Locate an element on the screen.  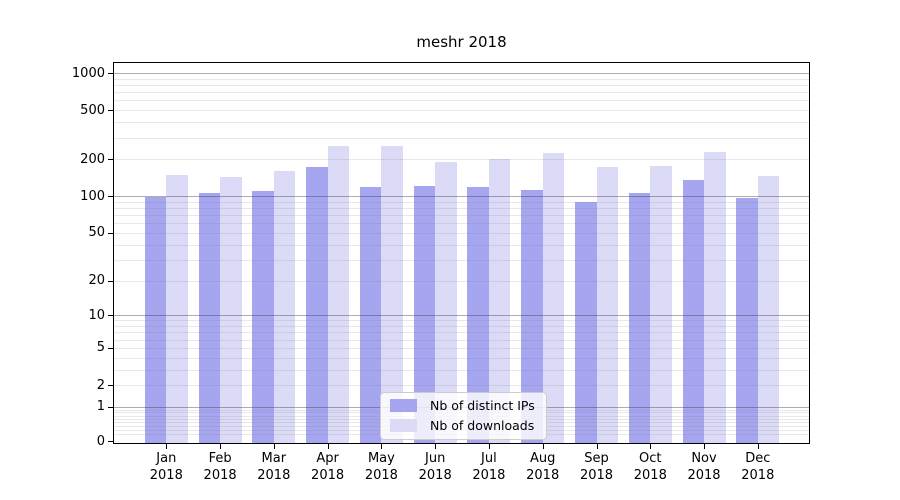
bar-feb-downloads is located at coordinates (231, 310).